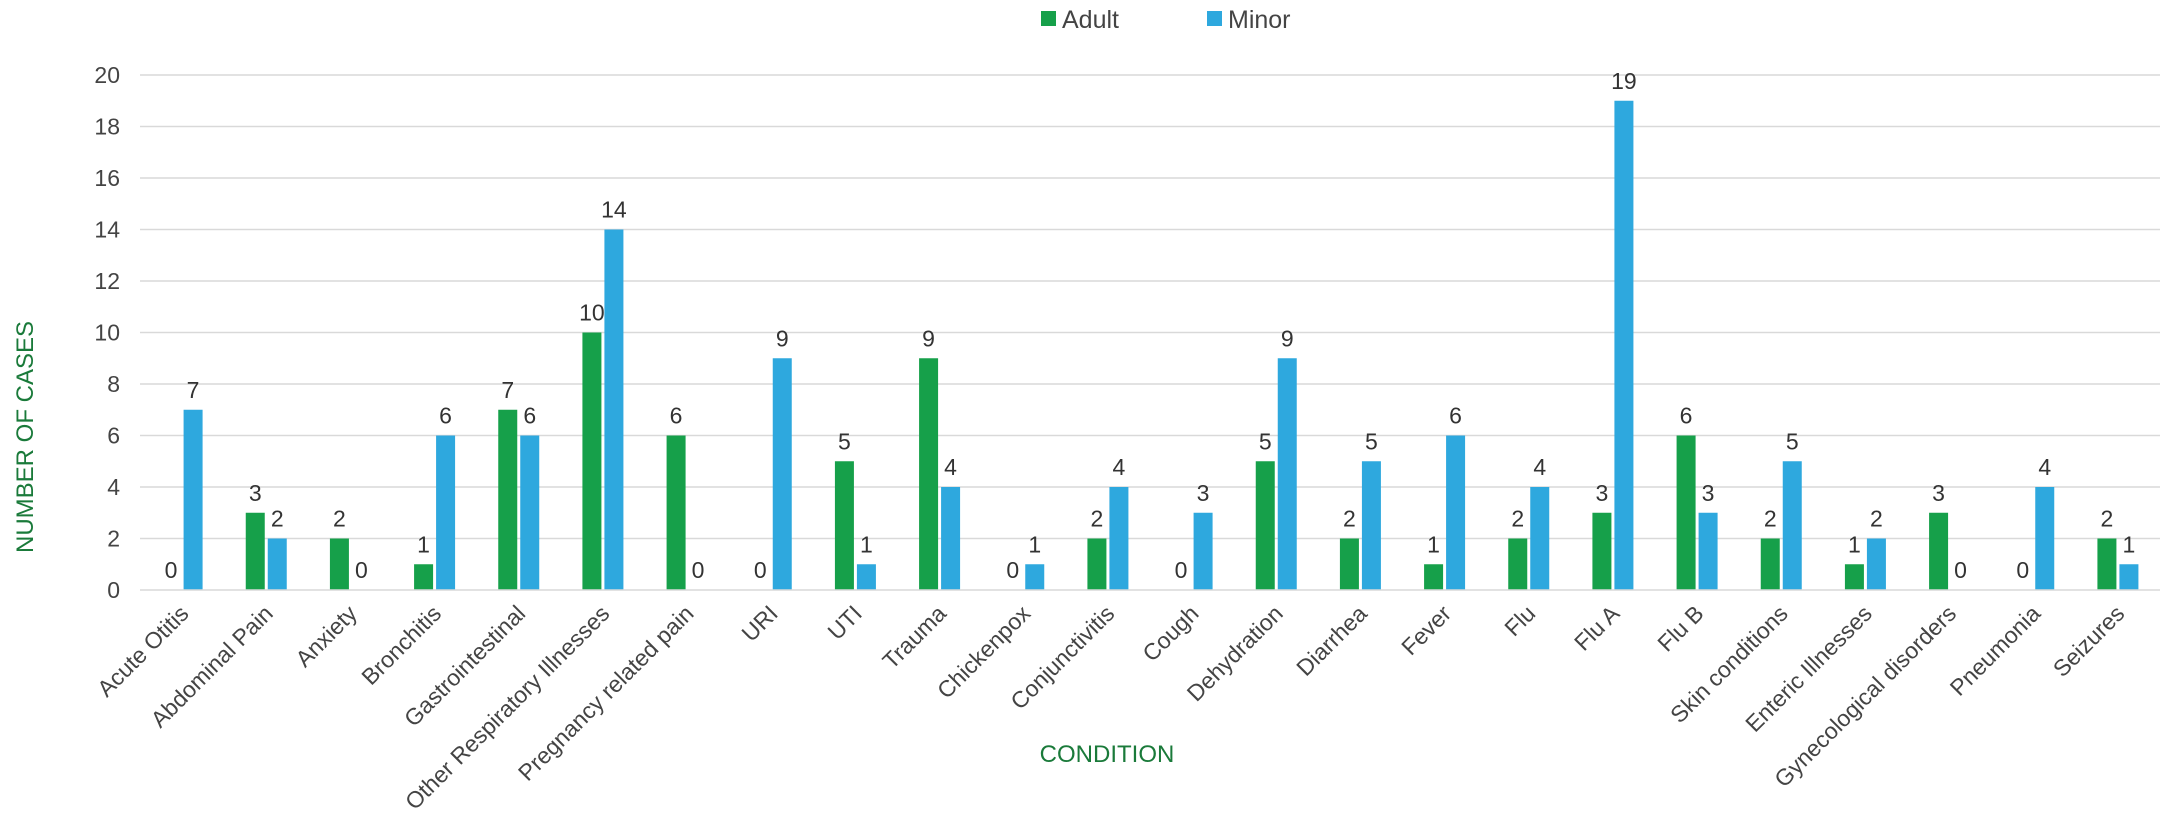 This screenshot has height=814, width=2164. Describe the element at coordinates (1680, 628) in the screenshot. I see `x-tick-label: Flu B` at that location.